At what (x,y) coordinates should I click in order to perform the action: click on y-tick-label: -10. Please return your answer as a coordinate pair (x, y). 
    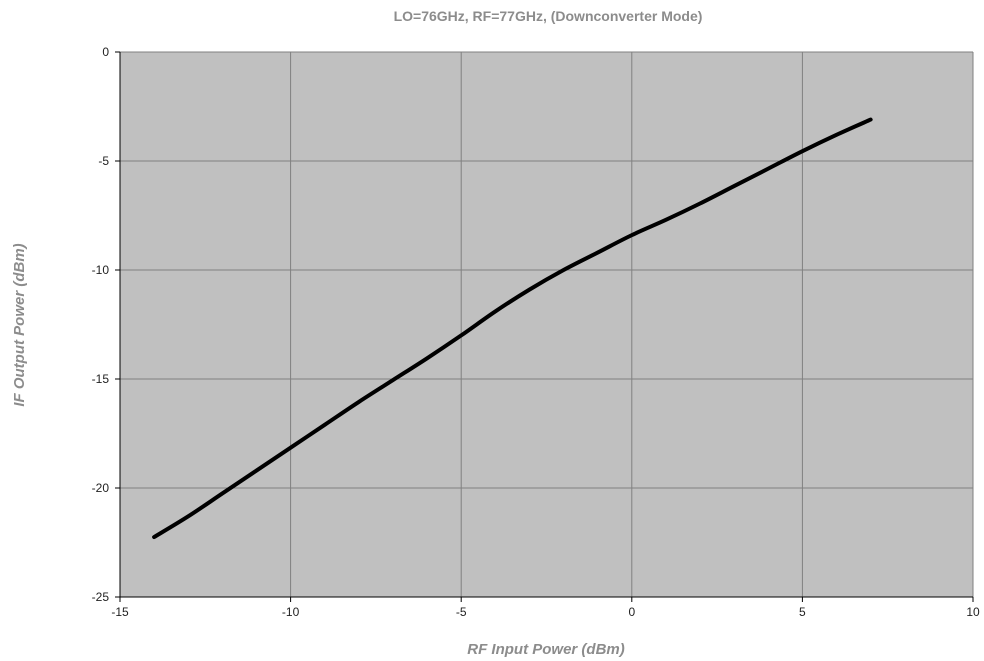
    Looking at the image, I should click on (101, 270).